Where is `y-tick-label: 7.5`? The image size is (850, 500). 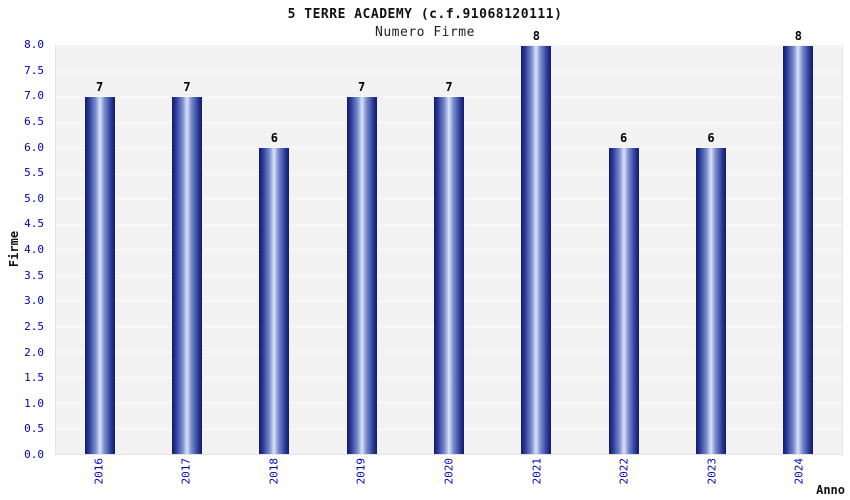 y-tick-label: 7.5 is located at coordinates (34, 70).